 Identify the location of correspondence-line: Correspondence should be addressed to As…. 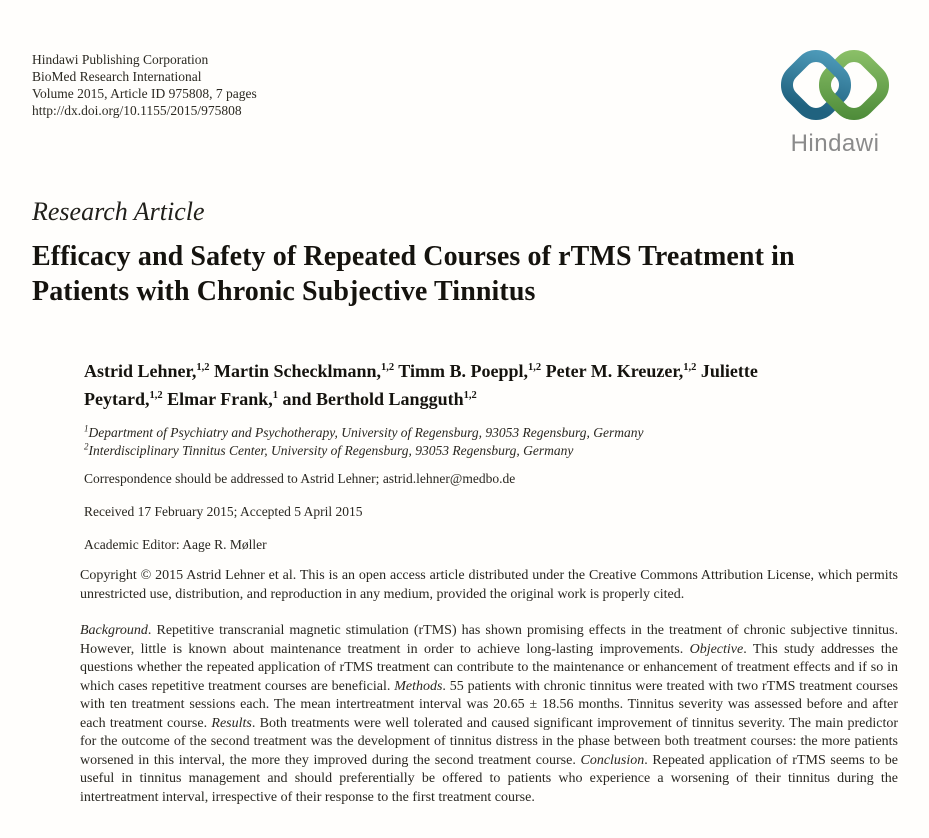
(299, 479).